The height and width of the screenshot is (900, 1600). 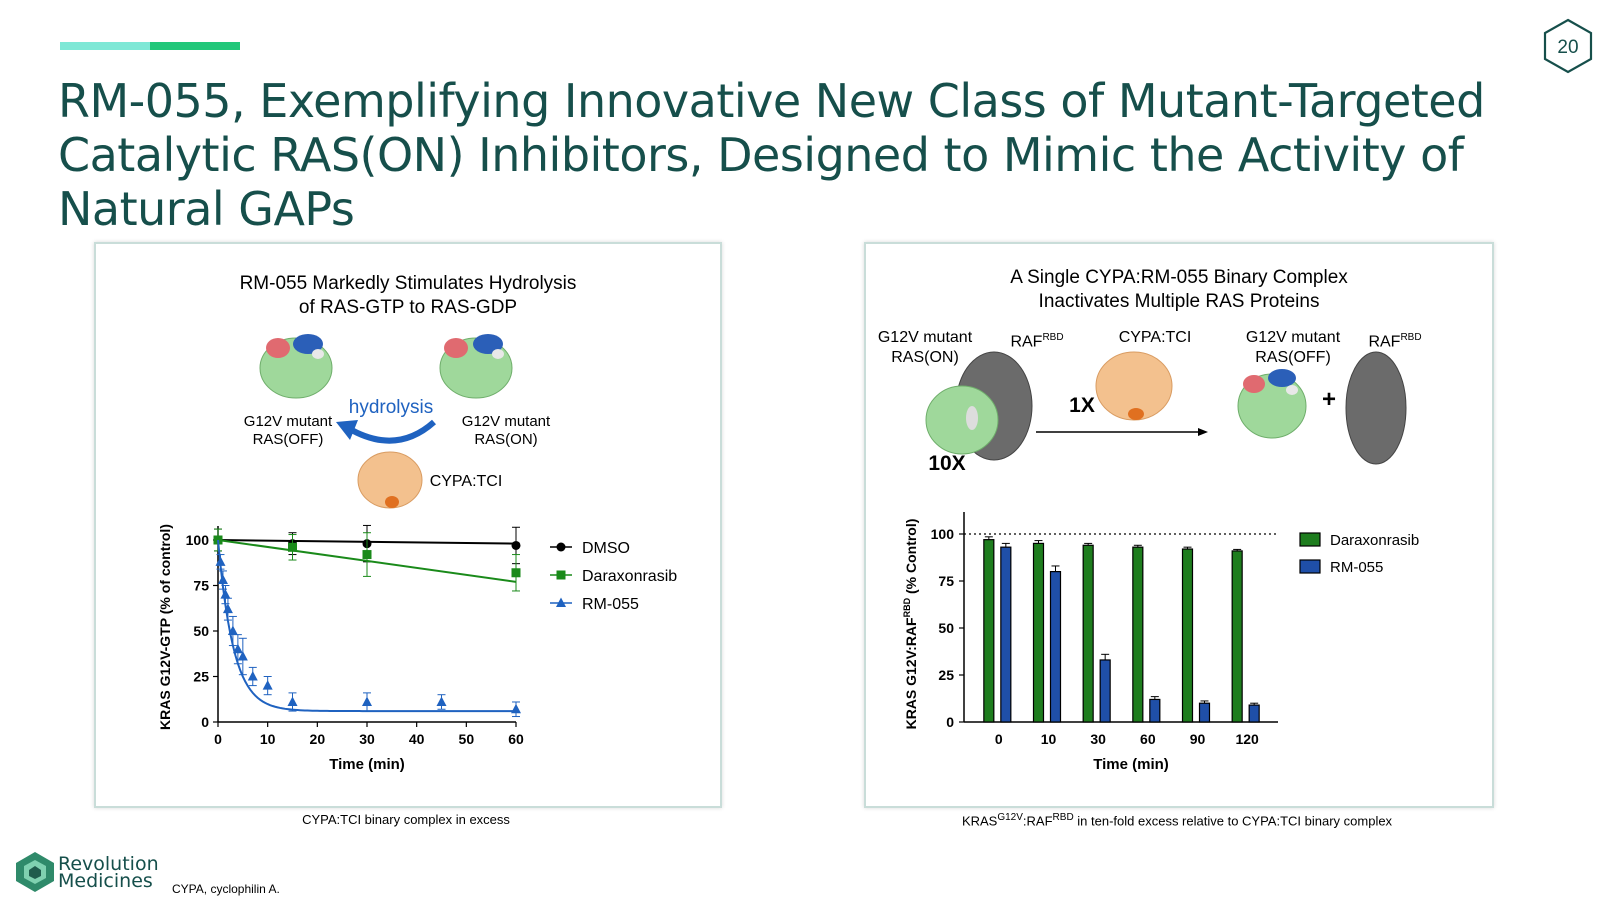 What do you see at coordinates (910, 624) in the screenshot?
I see `y-axis-label: KRAS G12V:RAFRBD (% Control)` at bounding box center [910, 624].